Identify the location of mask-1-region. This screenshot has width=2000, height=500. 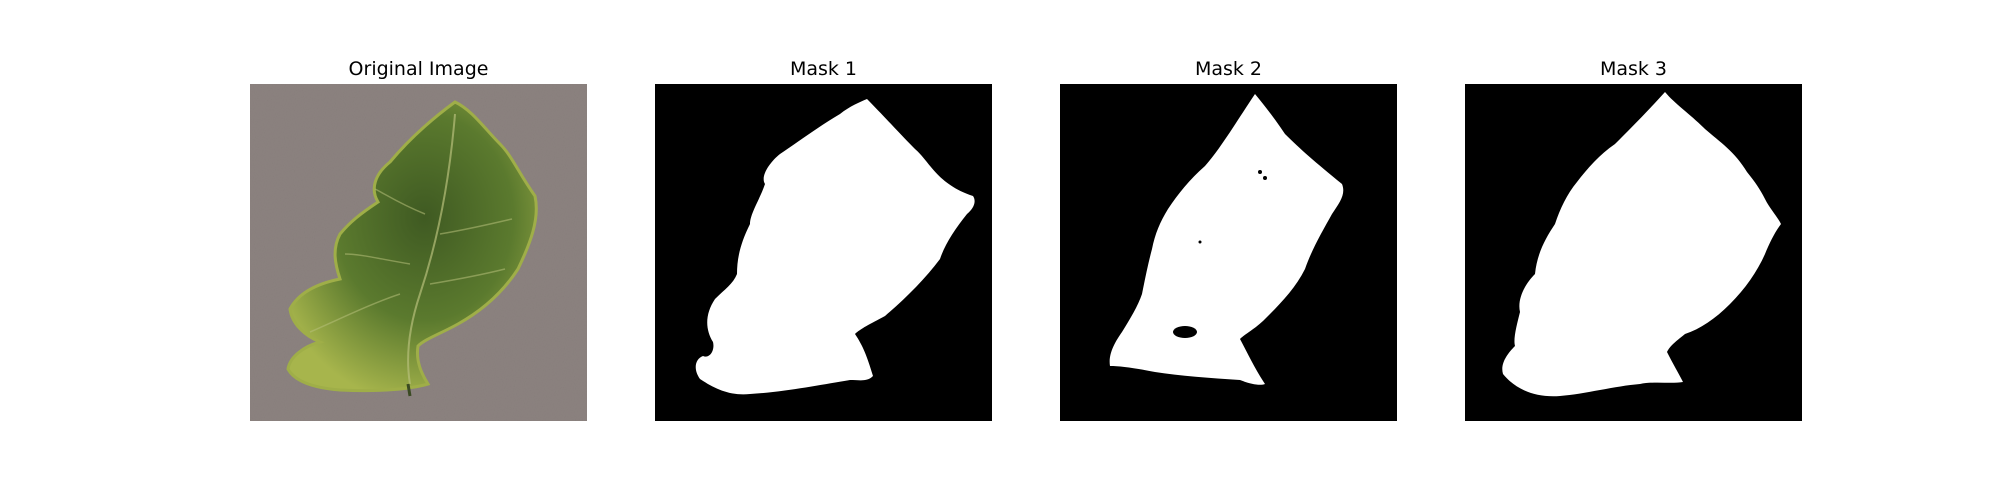
(835, 247).